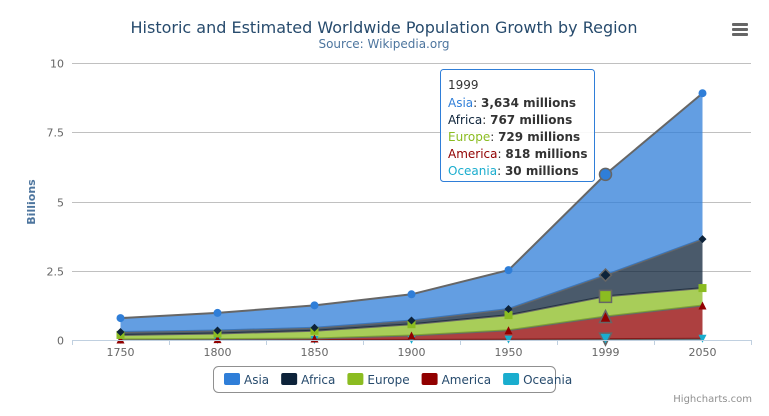 The image size is (769, 416). Describe the element at coordinates (60, 341) in the screenshot. I see `y-tick-label: 0` at that location.